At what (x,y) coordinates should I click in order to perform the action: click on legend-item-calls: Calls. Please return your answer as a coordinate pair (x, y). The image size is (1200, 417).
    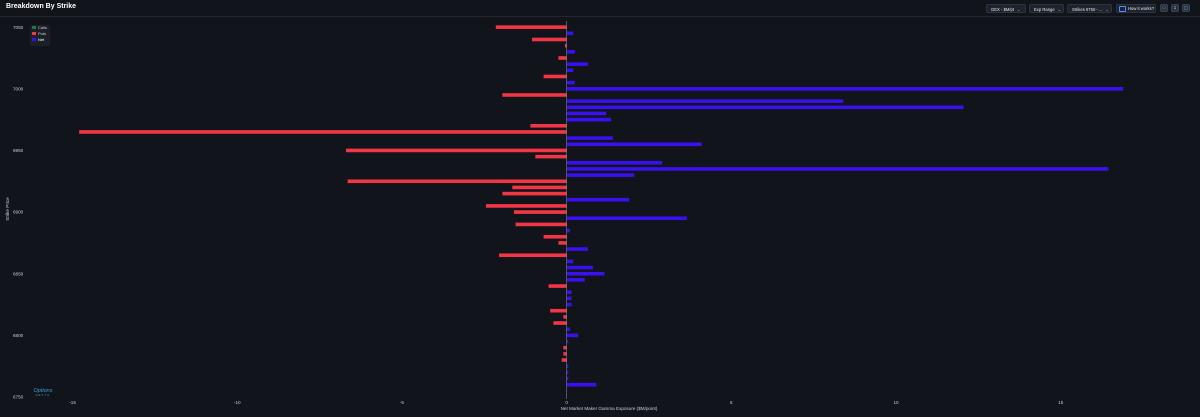
    Looking at the image, I should click on (40, 28).